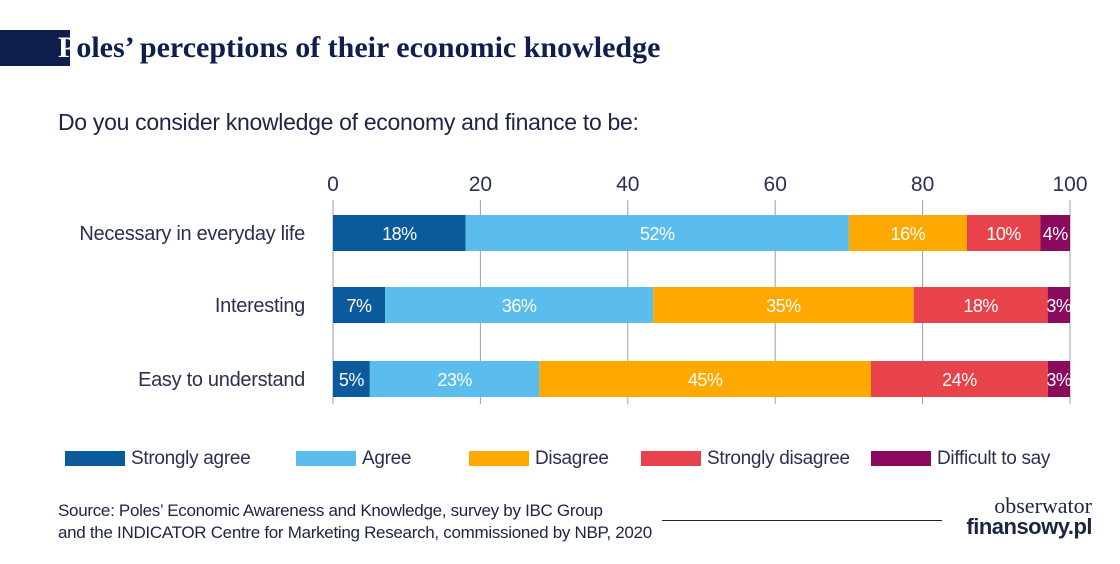  I want to click on logo-text-bottom: finansowy.pl, so click(1029, 526).